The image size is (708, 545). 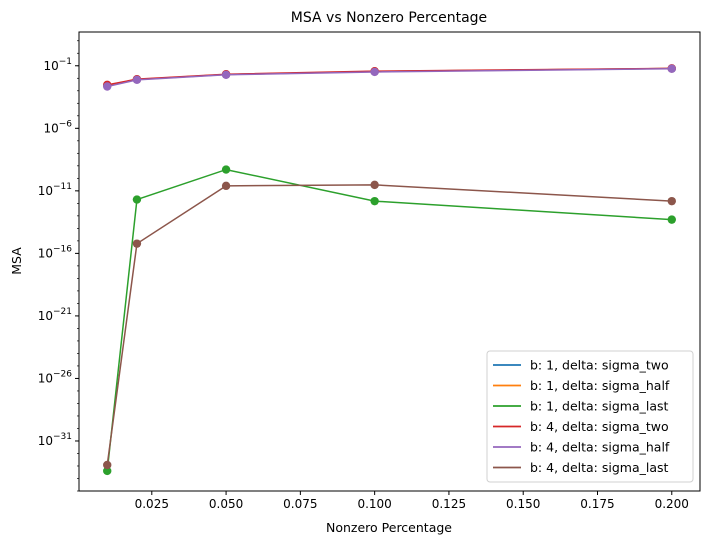 What do you see at coordinates (55, 190) in the screenshot?
I see `y-tick-label: 10⁻¹¹` at bounding box center [55, 190].